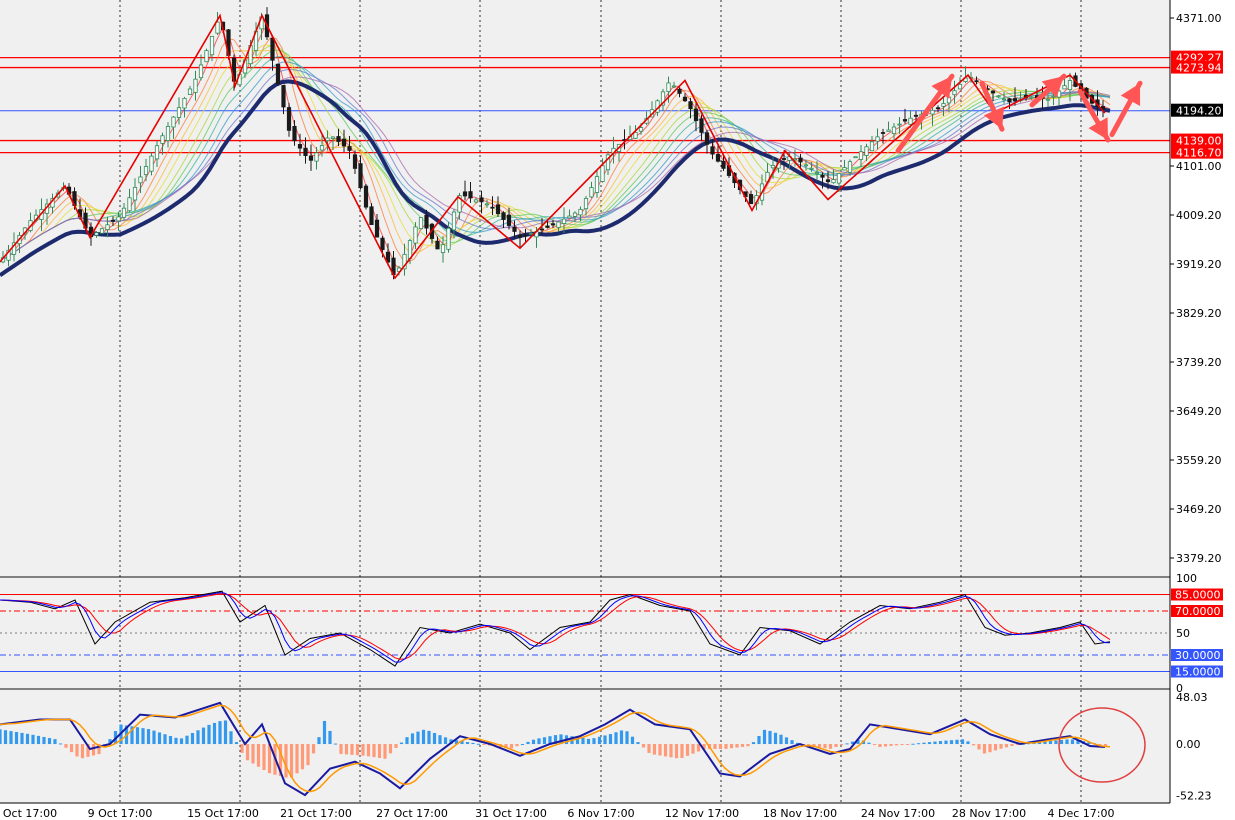  I want to click on price-axis-label: 3559.20, so click(1199, 460).